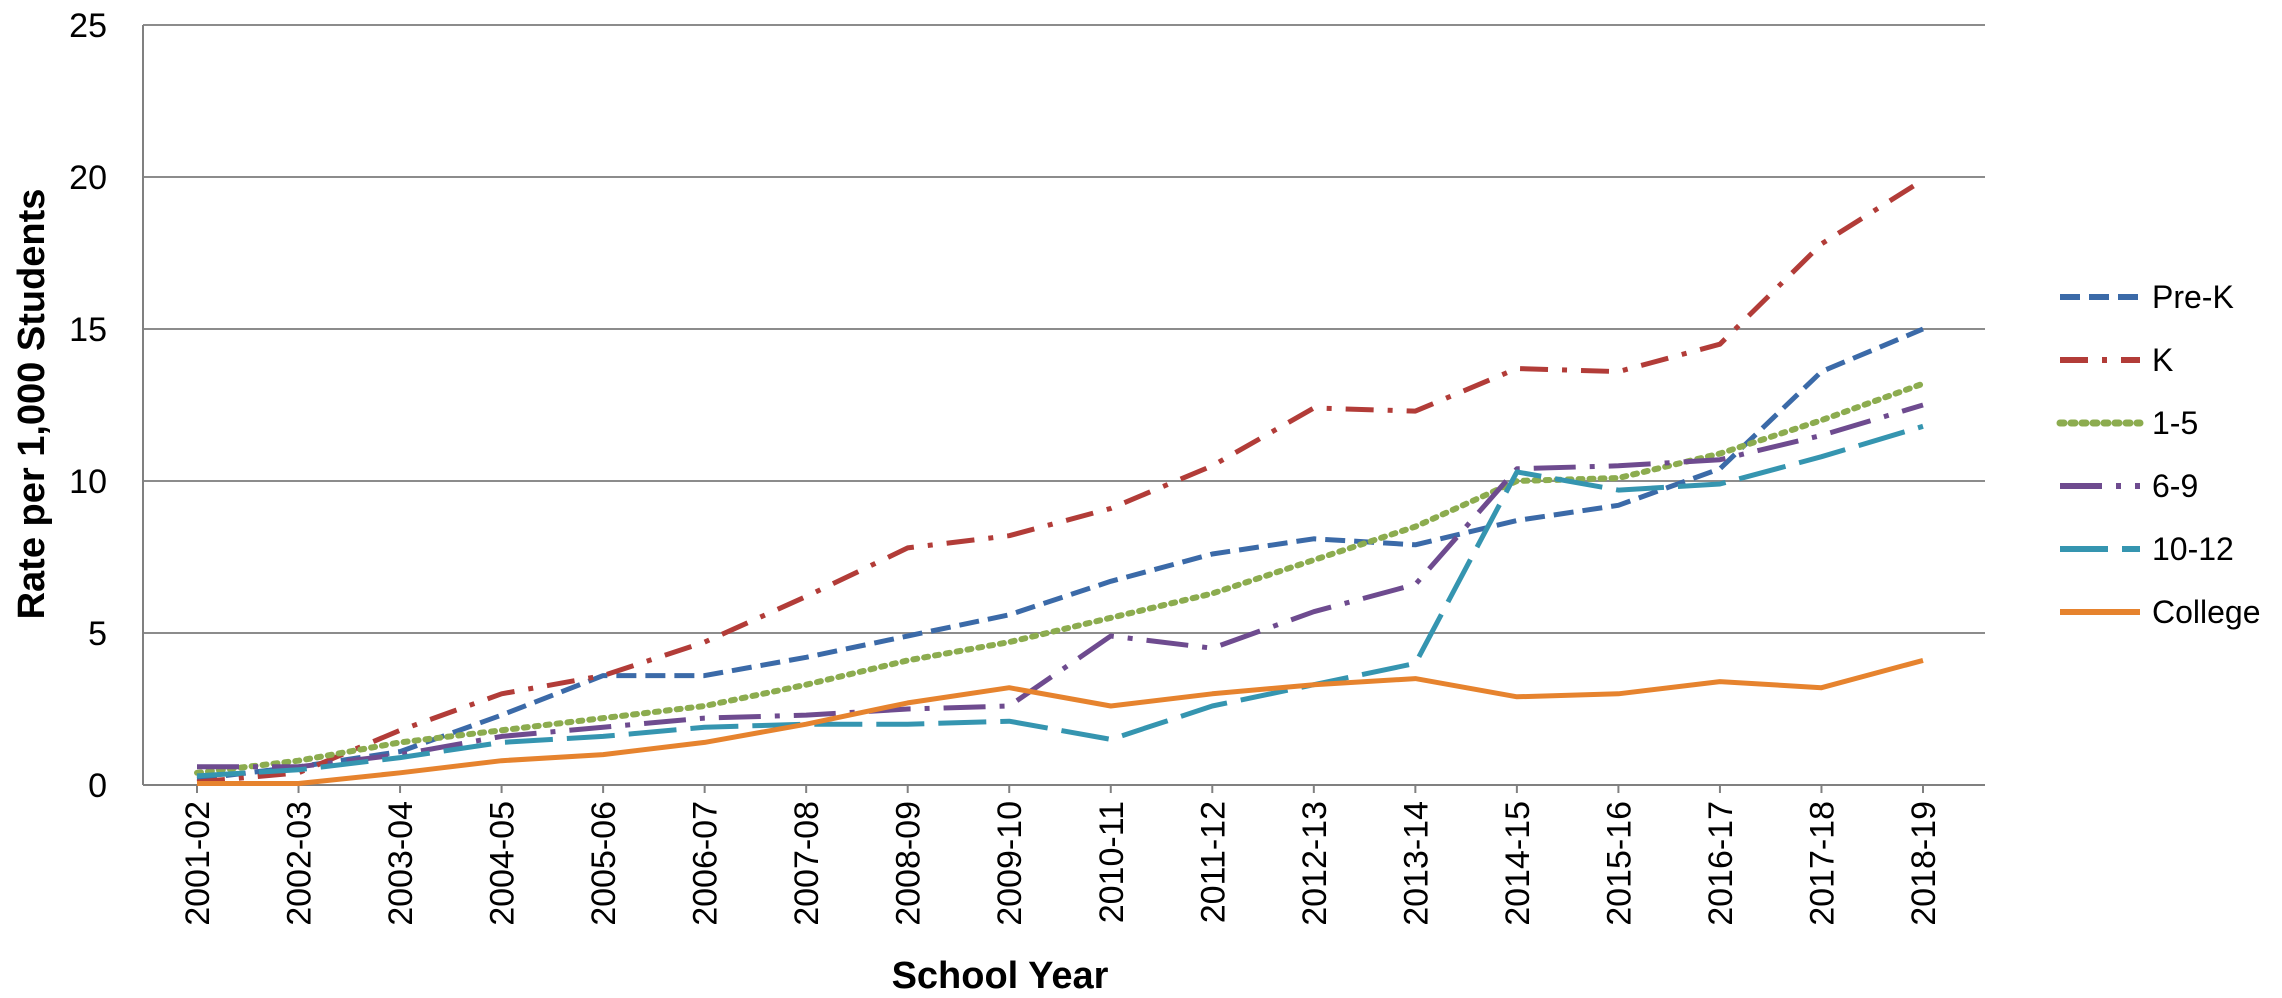 The height and width of the screenshot is (998, 2282). What do you see at coordinates (97, 634) in the screenshot?
I see `y-tick-label: 5` at bounding box center [97, 634].